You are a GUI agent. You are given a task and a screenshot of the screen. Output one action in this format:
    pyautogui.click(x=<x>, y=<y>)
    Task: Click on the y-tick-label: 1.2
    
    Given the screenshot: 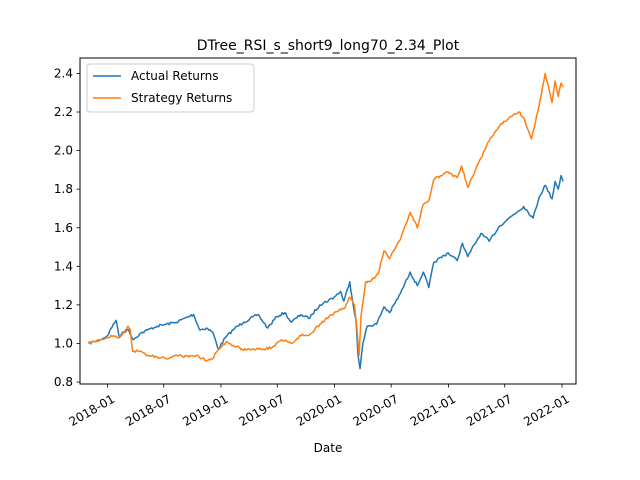 What is the action you would take?
    pyautogui.click(x=63, y=305)
    